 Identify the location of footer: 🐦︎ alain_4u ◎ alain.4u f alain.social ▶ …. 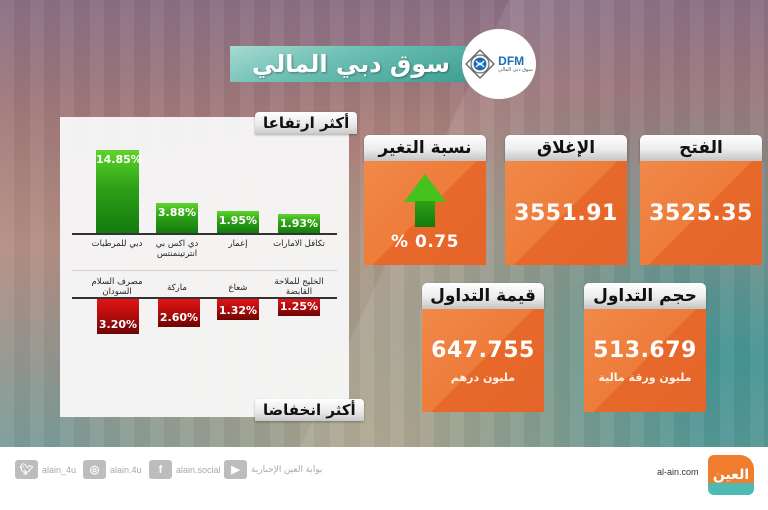
(384, 478).